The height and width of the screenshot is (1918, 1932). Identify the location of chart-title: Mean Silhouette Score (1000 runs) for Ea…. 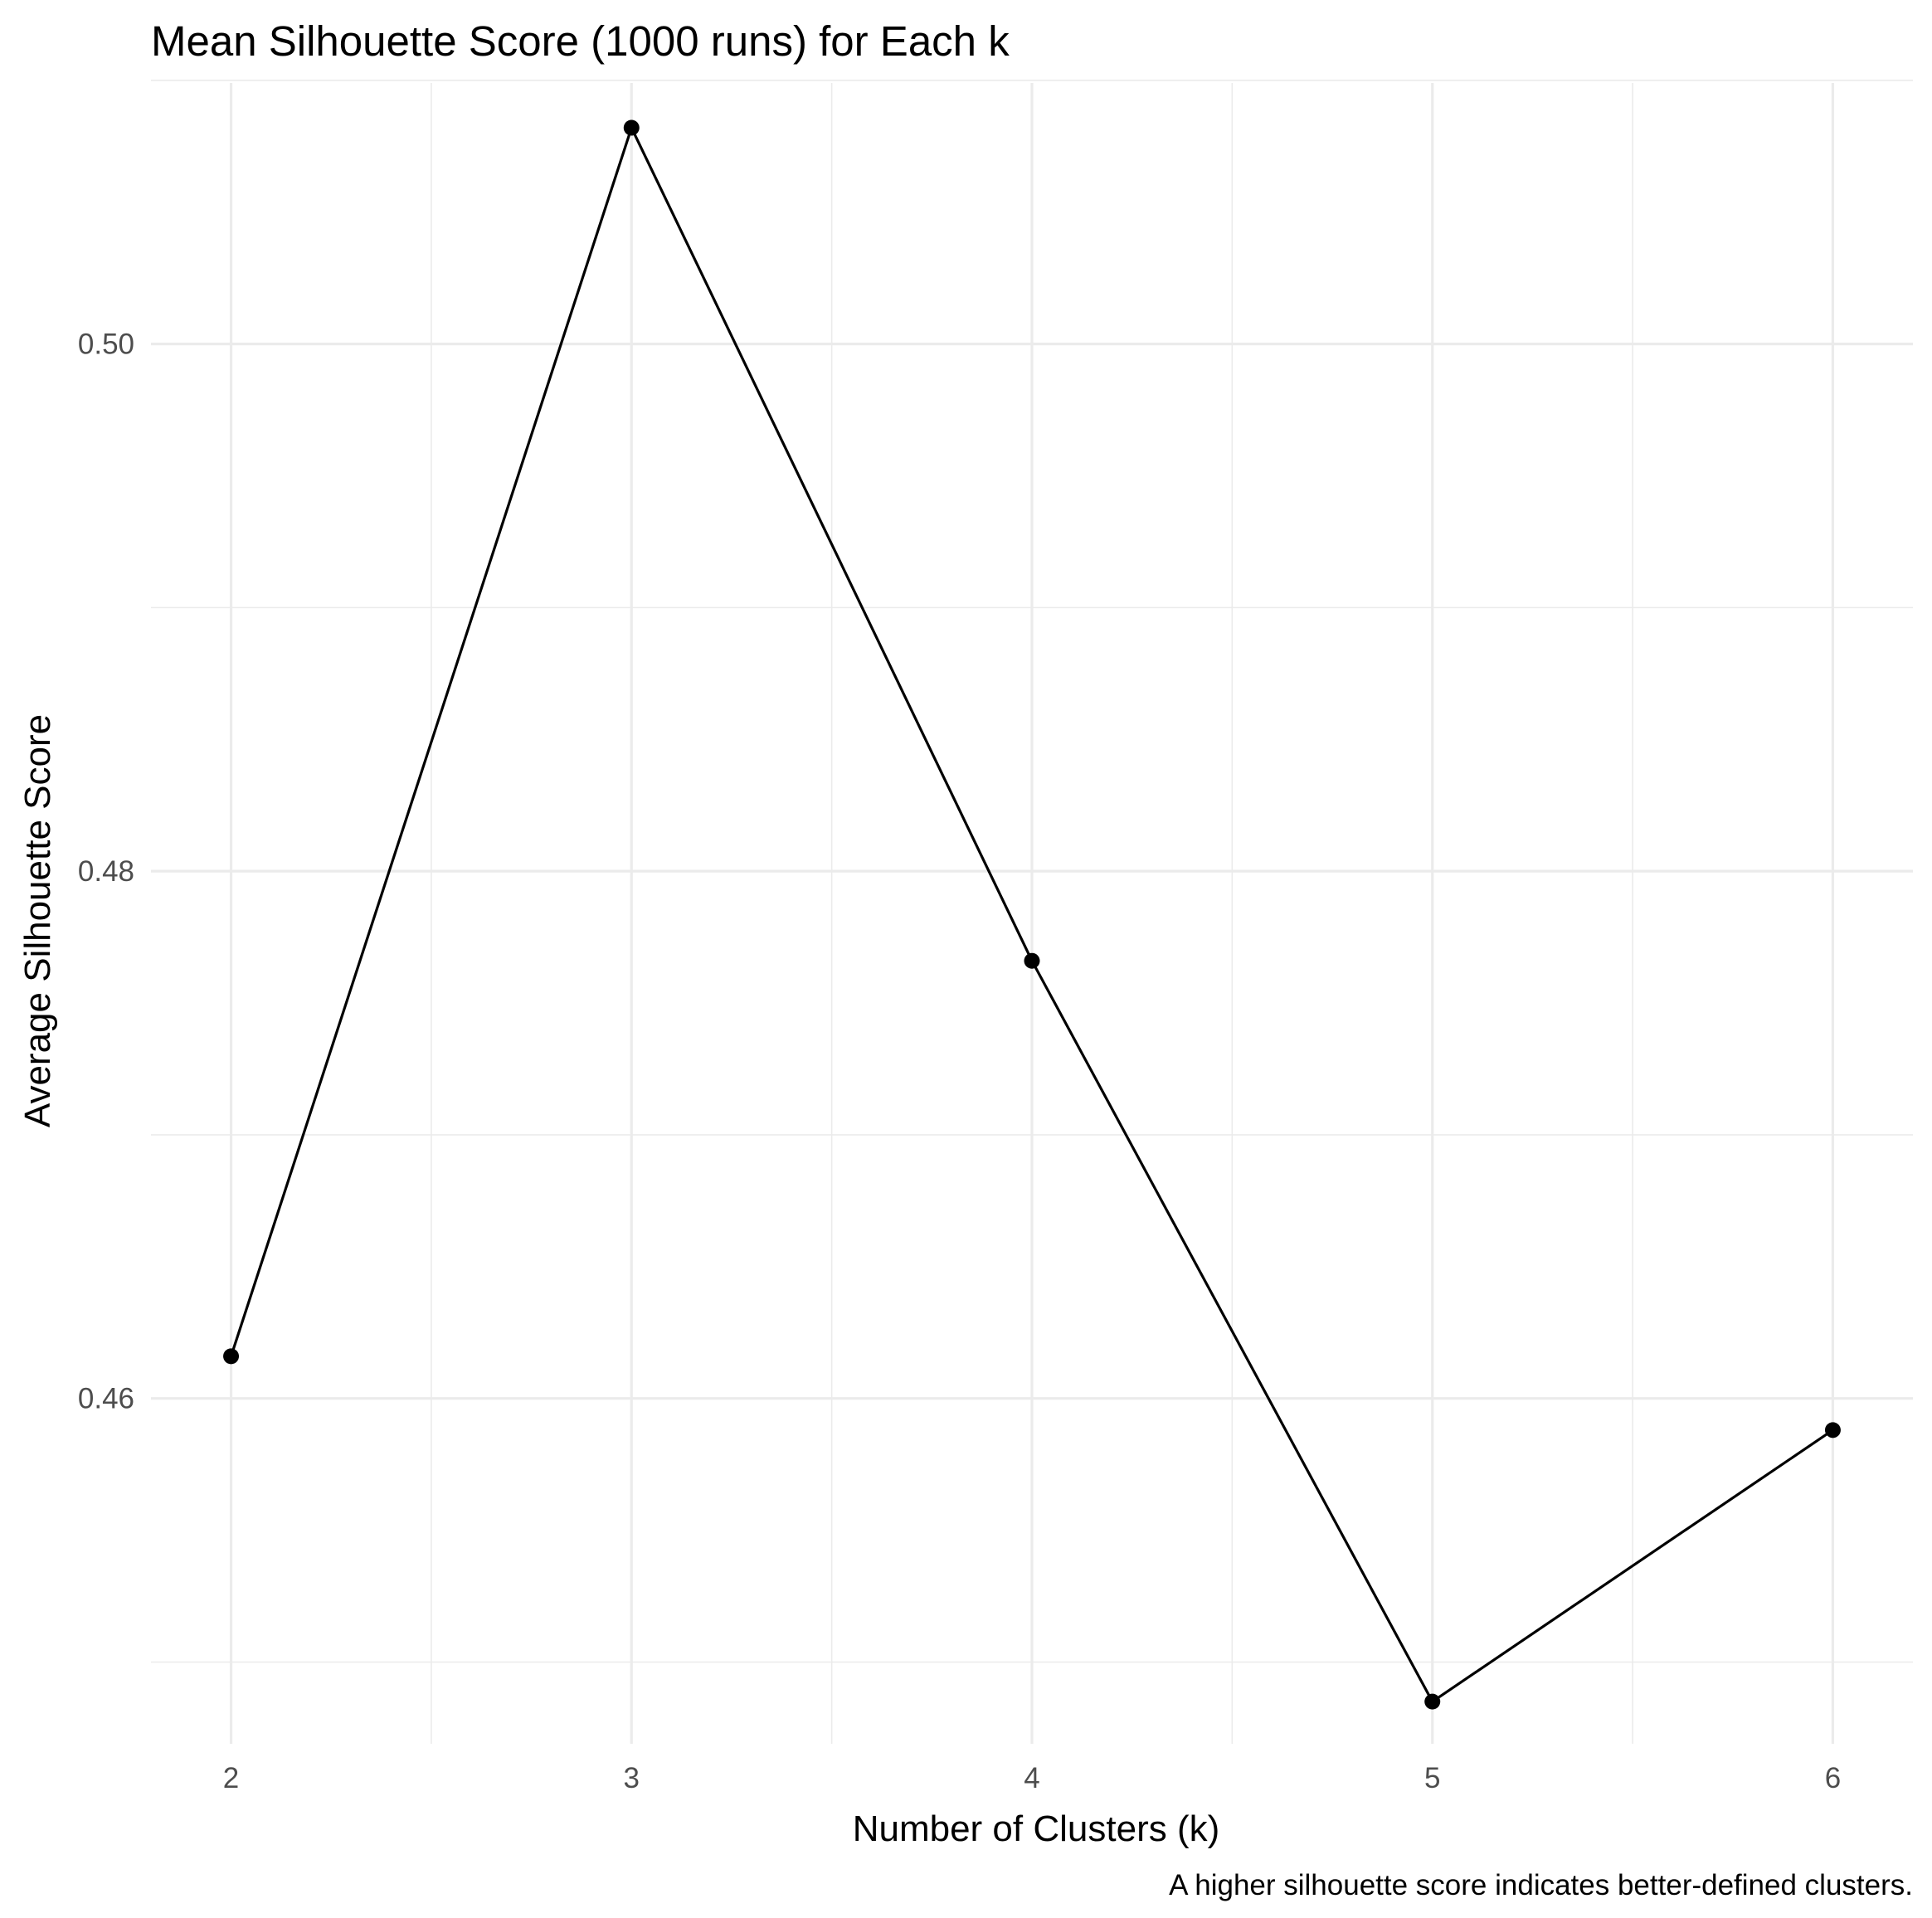
(580, 41).